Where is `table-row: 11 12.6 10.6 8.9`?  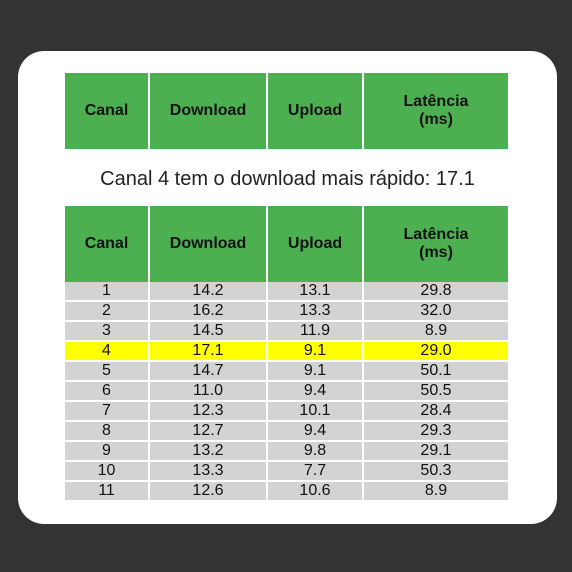
table-row: 11 12.6 10.6 8.9 is located at coordinates (286, 491).